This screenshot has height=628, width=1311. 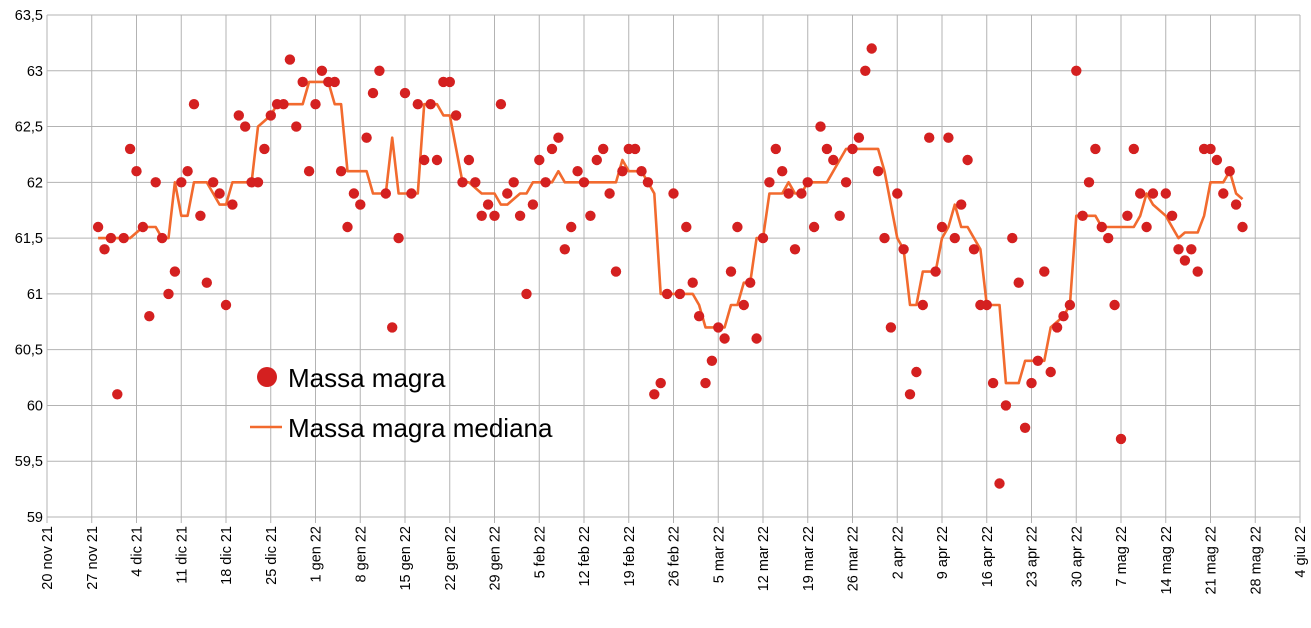 I want to click on x-tick-label: 11 dic 21, so click(x=182, y=555).